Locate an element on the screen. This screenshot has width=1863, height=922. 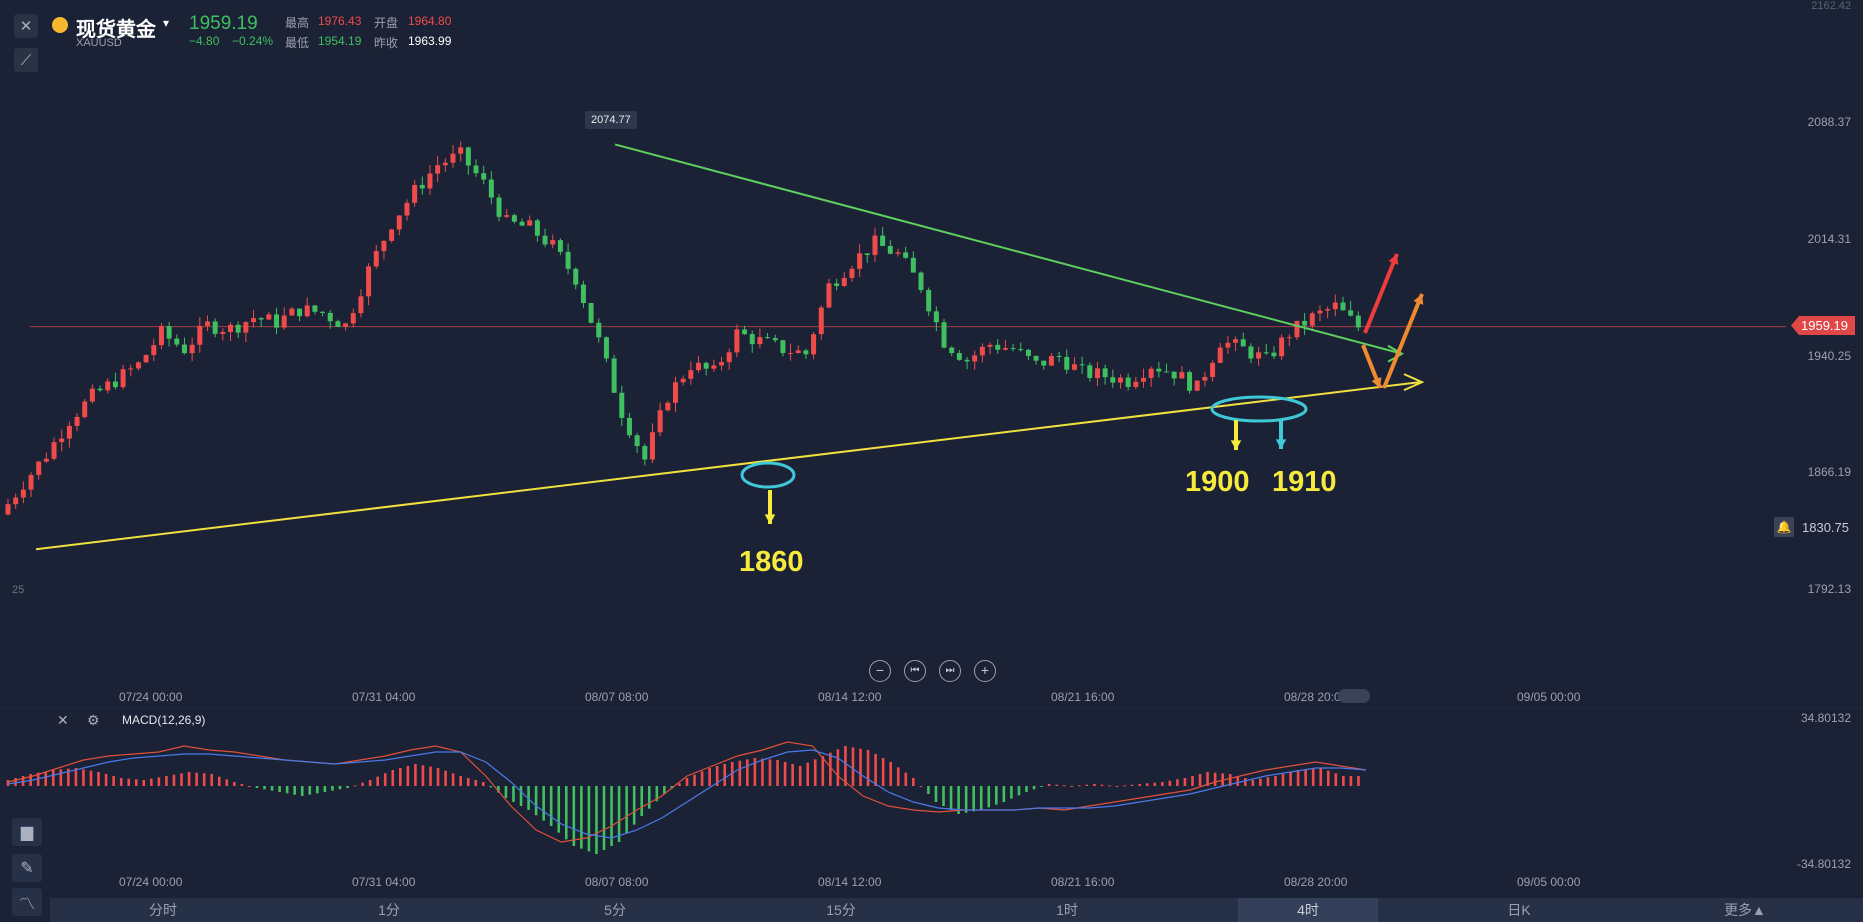
macd-top-value: 34.80132 is located at coordinates (1825, 718).